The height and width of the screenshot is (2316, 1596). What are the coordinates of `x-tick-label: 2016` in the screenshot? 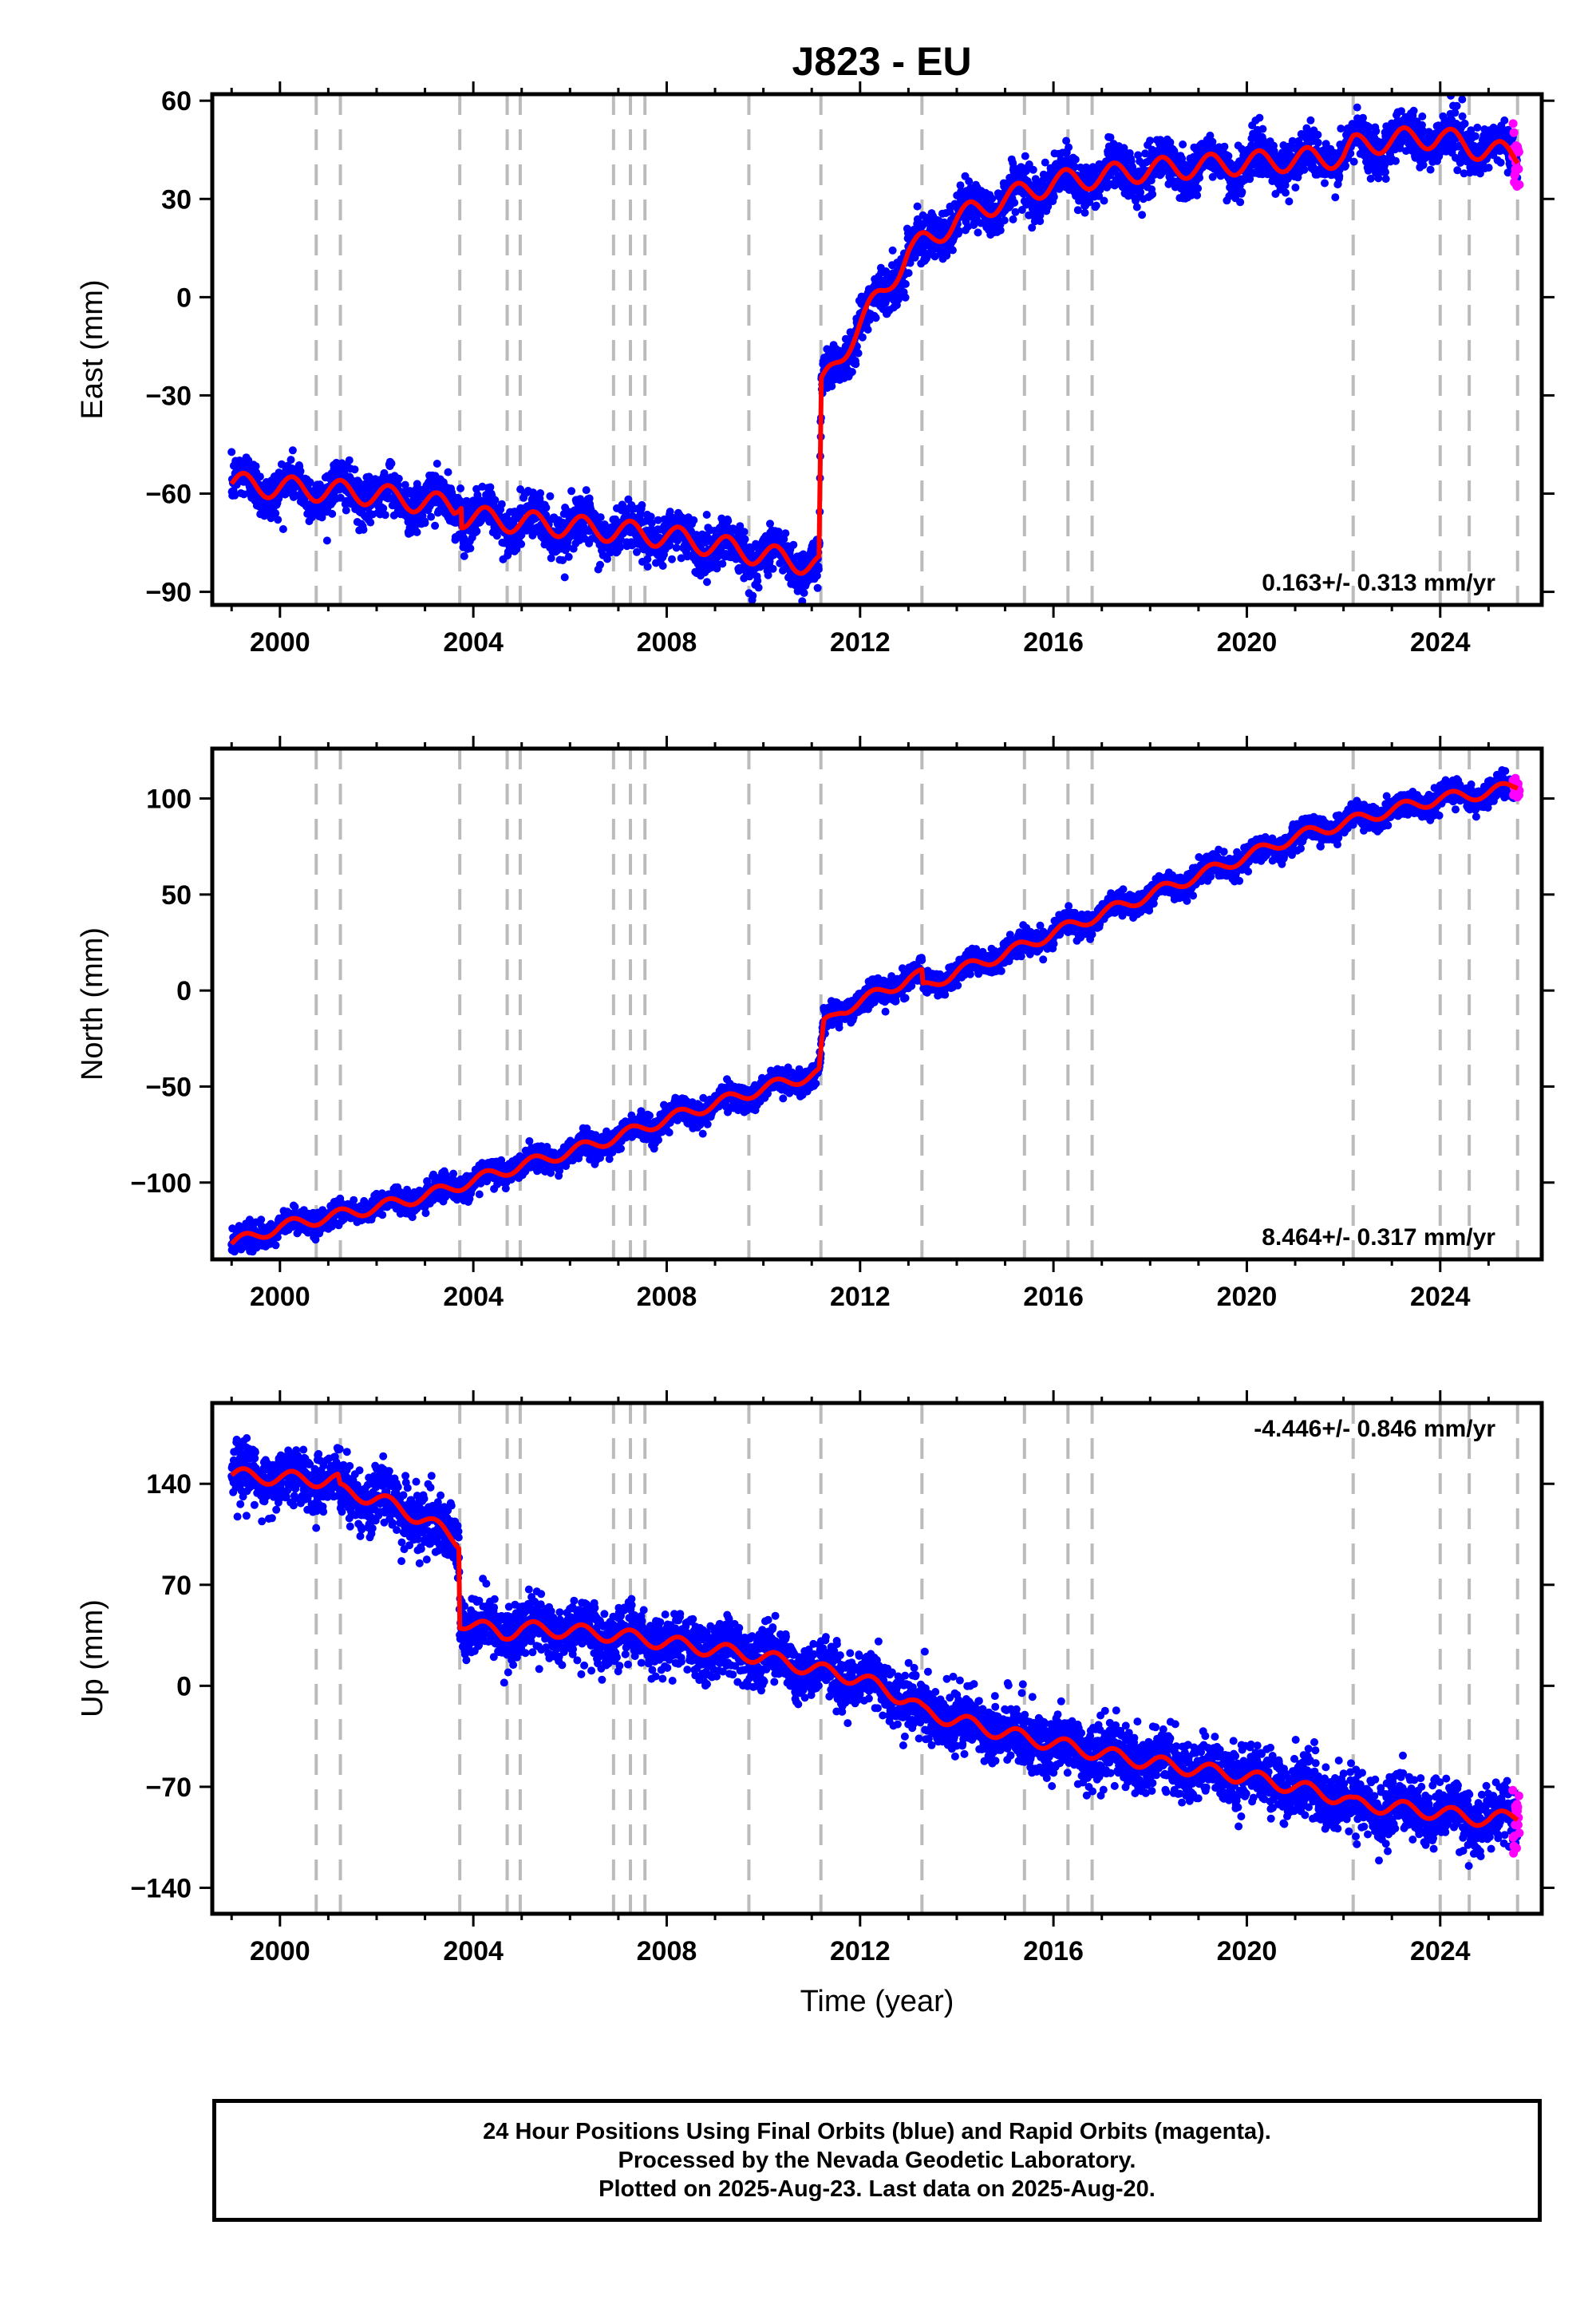 It's located at (1053, 642).